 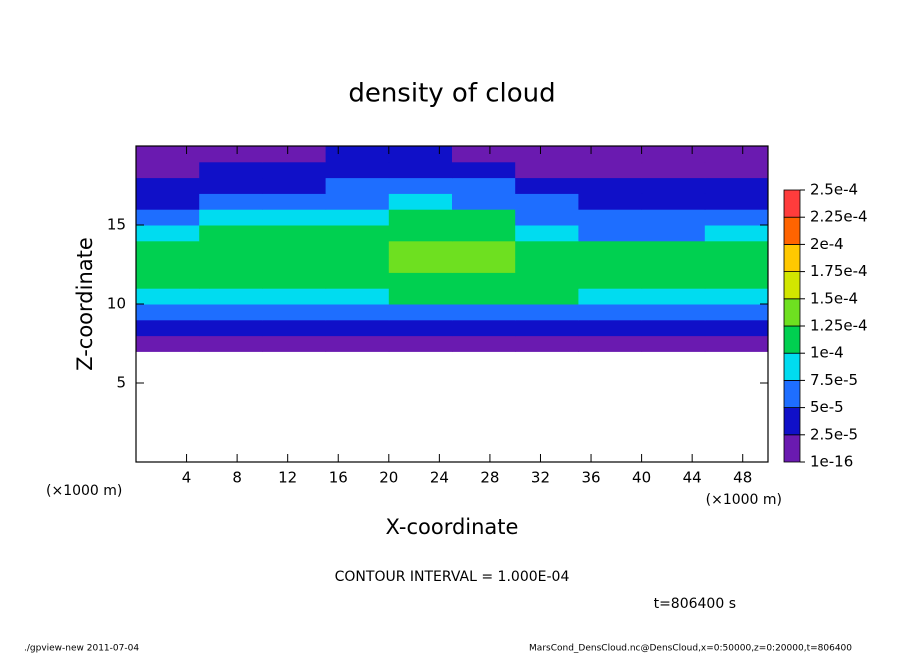 I want to click on footer-left: ./gpview-new 2011-07-04, so click(x=81, y=649).